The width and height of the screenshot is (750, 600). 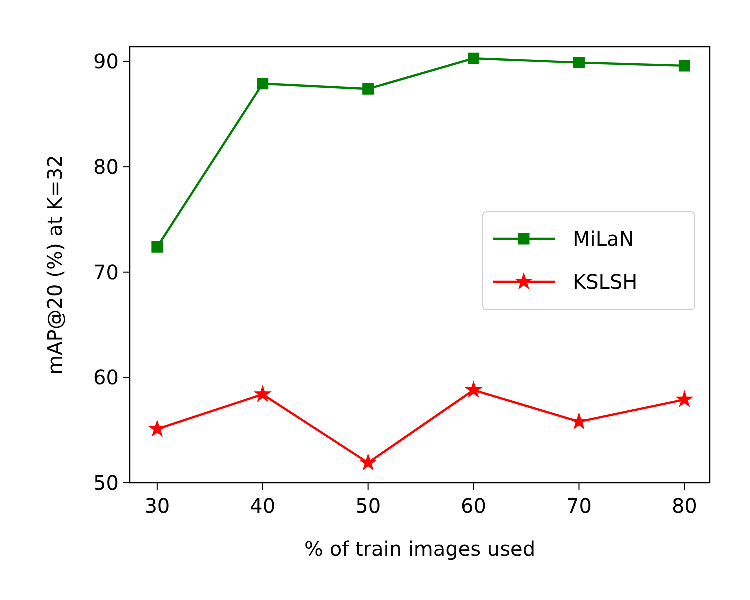 What do you see at coordinates (55, 265) in the screenshot?
I see `y-axis-title: mAP@20 (%) at K=32` at bounding box center [55, 265].